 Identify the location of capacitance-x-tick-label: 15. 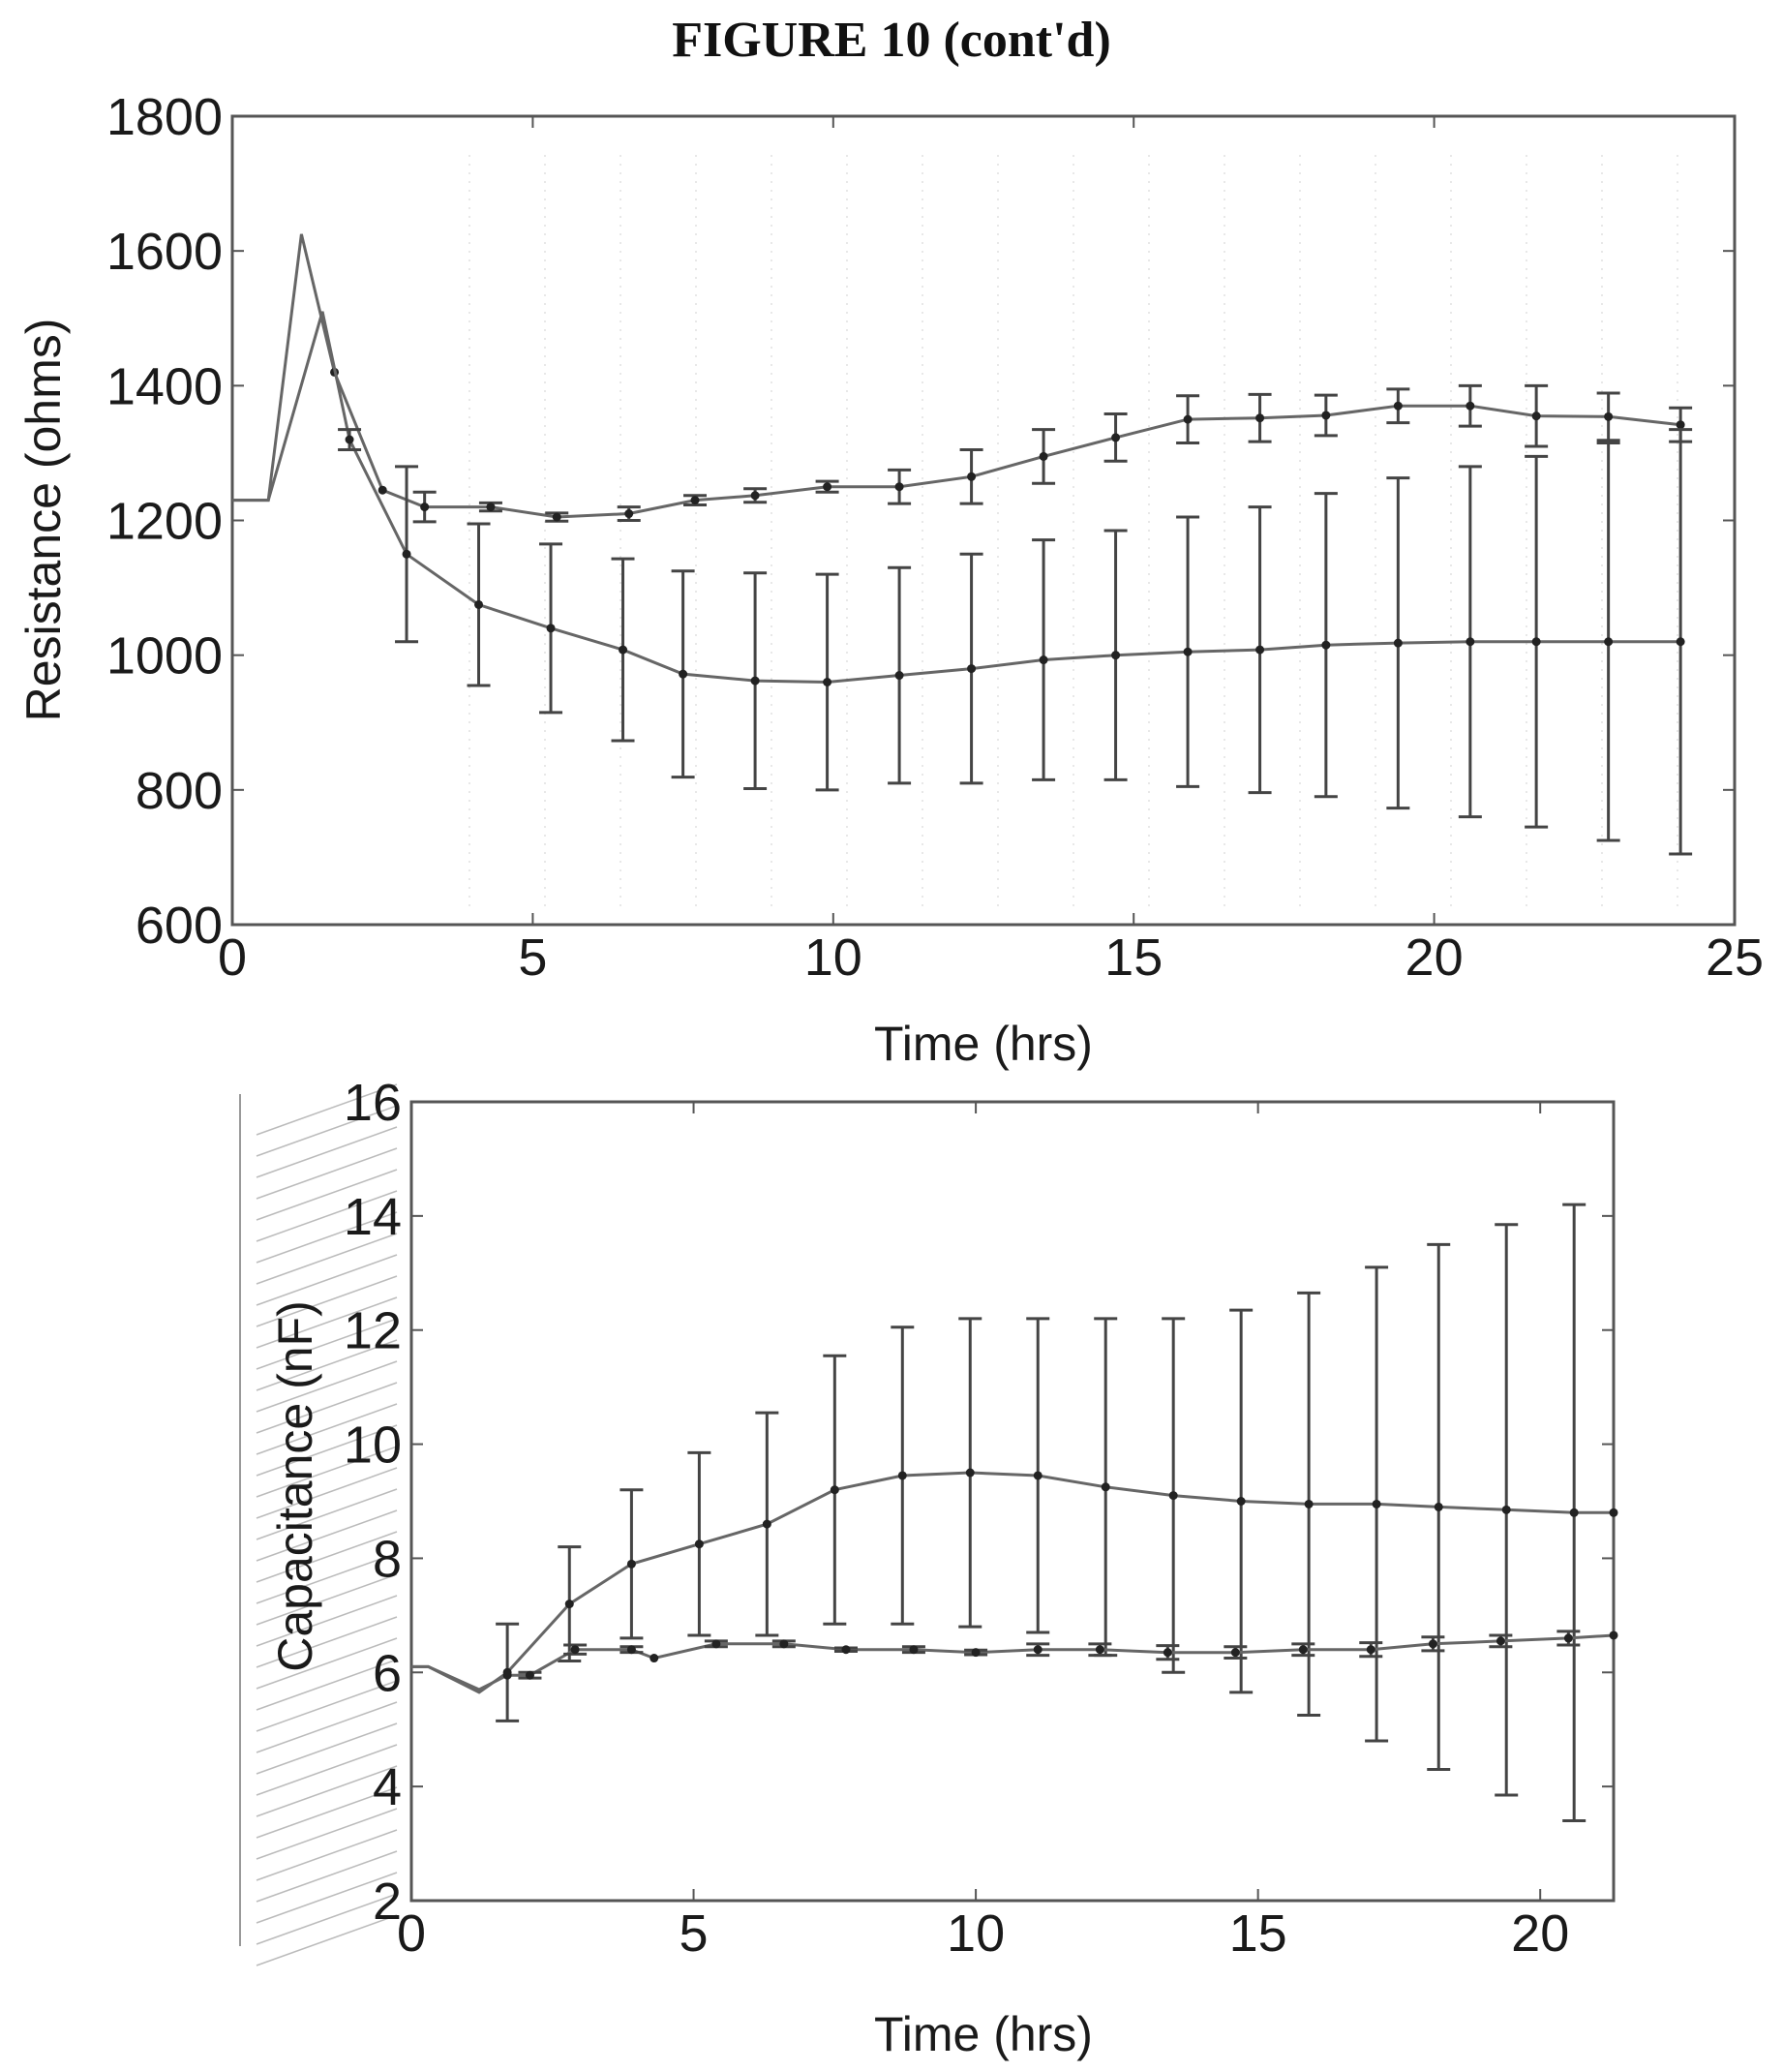
(1258, 1933).